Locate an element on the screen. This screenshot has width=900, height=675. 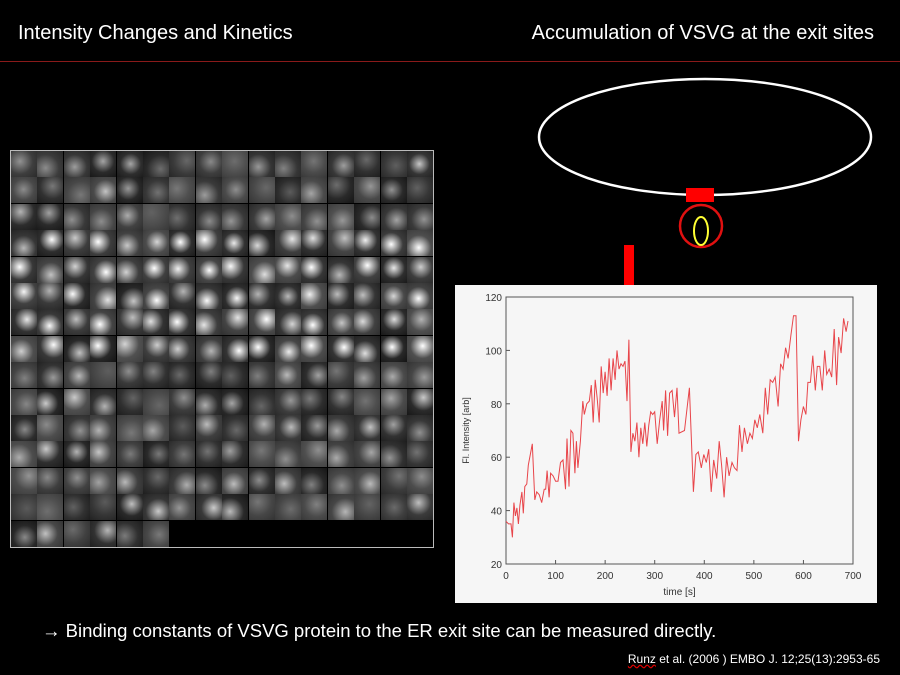
x-tick-label: 100 is located at coordinates (555, 576).